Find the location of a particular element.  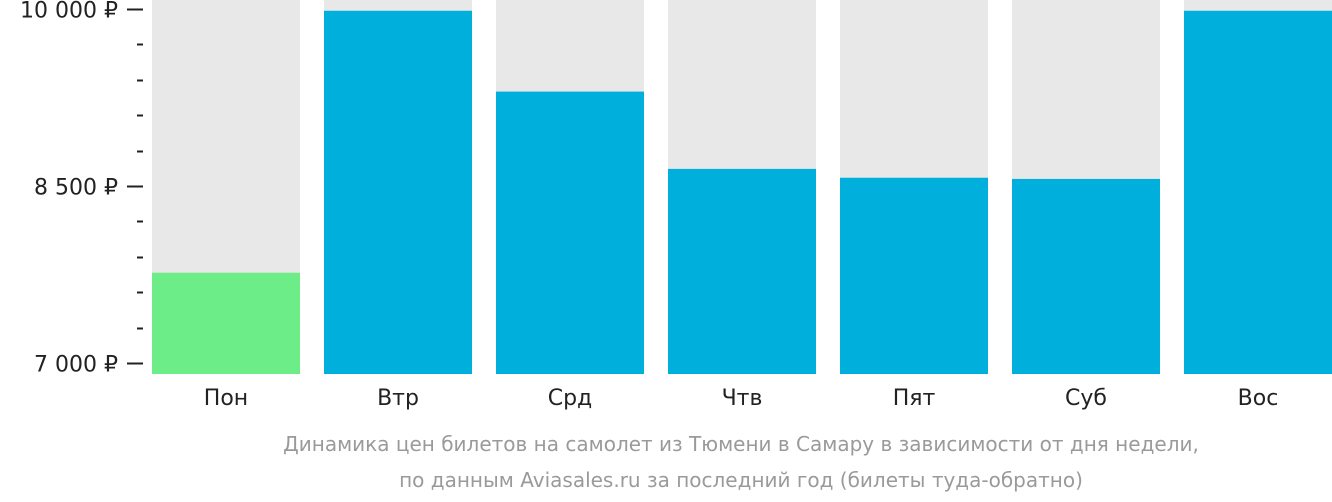

x-axis-labels: Пон Втр Срд Чтв Пят Суб Вос is located at coordinates (741, 398).